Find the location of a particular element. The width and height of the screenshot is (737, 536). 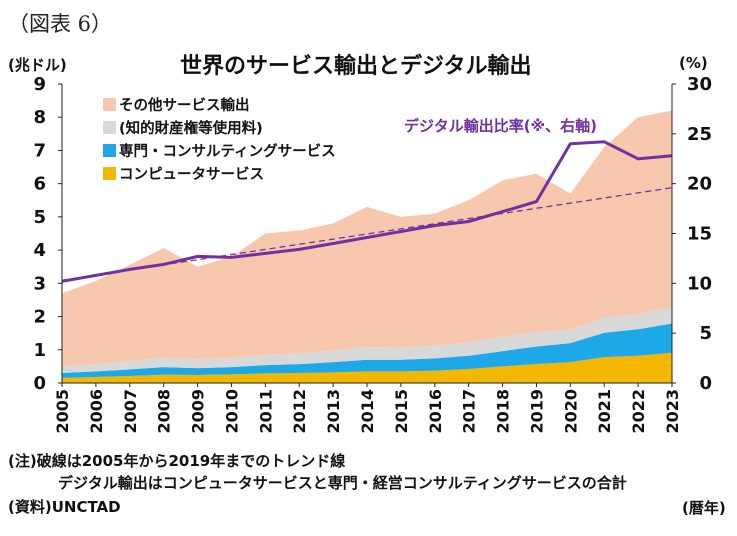

y-left-tick-label: 4 is located at coordinates (39, 250).